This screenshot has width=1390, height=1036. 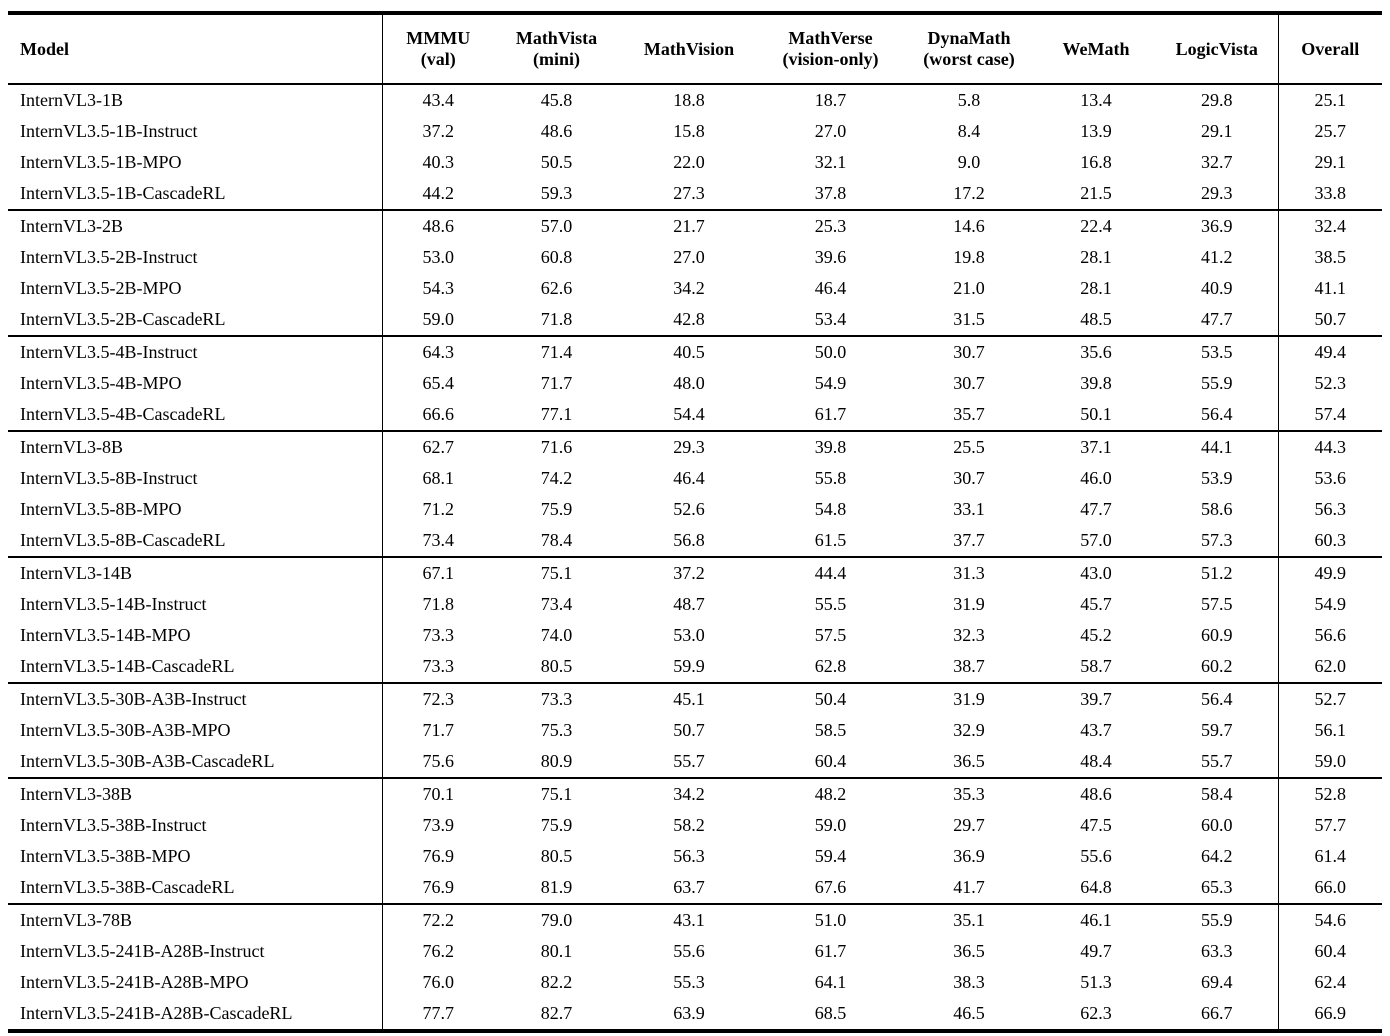 What do you see at coordinates (830, 162) in the screenshot?
I see `value-cell: 32.1` at bounding box center [830, 162].